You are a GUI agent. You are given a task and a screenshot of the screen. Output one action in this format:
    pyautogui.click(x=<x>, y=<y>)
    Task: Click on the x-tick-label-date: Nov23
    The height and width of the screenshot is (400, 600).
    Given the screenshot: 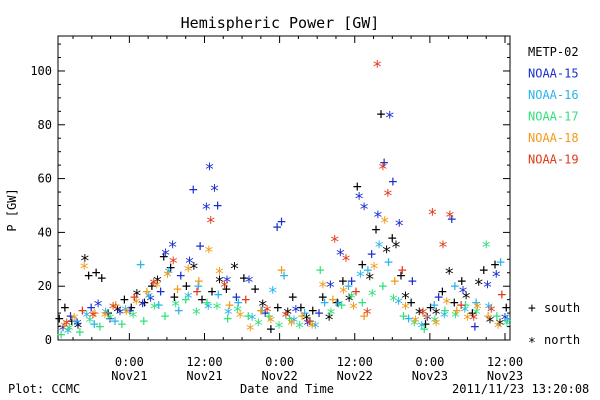 What is the action you would take?
    pyautogui.click(x=505, y=376)
    